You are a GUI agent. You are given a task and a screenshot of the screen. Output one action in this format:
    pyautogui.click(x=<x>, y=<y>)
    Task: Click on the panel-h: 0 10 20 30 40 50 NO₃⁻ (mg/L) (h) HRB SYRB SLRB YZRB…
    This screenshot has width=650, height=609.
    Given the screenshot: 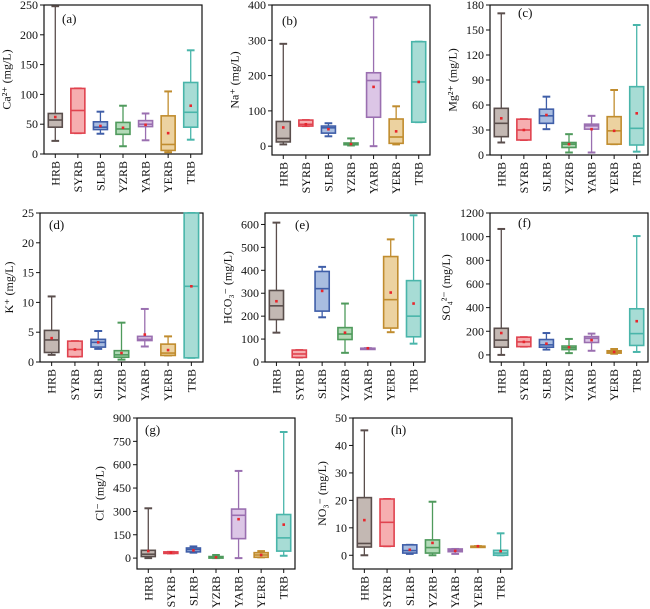 What is the action you would take?
    pyautogui.click(x=414, y=509)
    